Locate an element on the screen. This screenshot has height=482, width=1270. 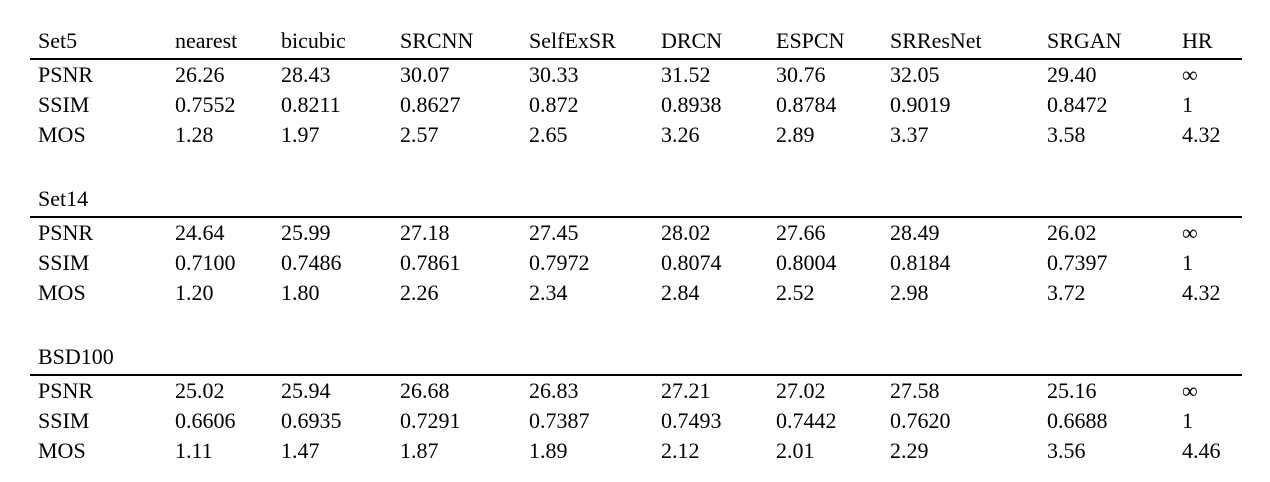
method-column-header: SelfExSR is located at coordinates (587, 39).